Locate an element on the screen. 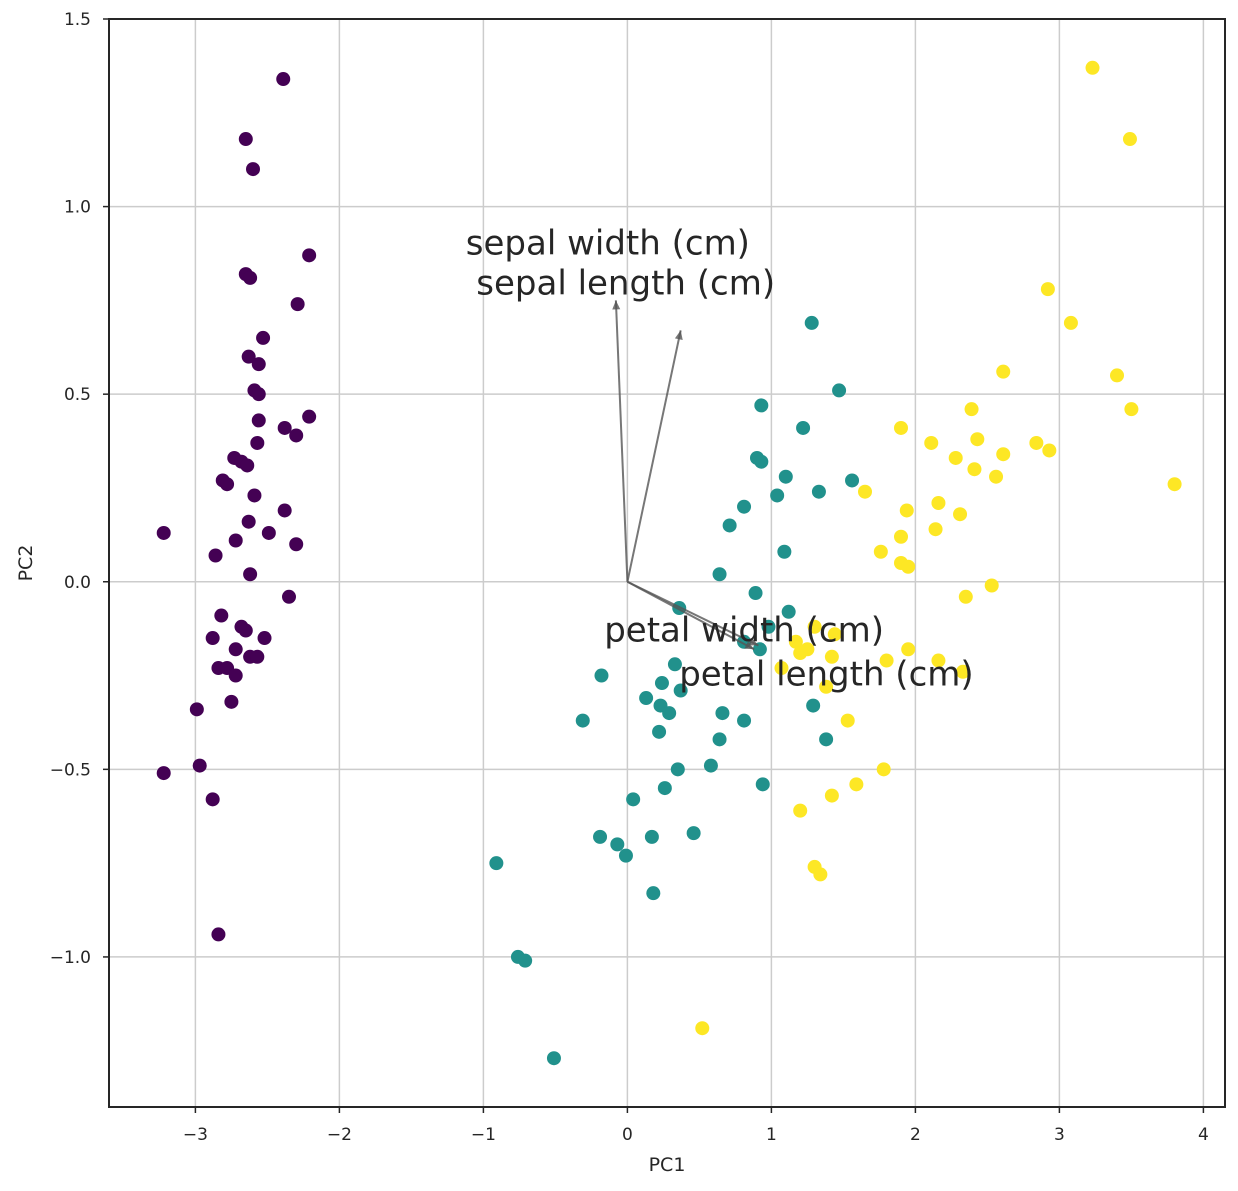 This screenshot has width=1238, height=1191. y-tick-label: 1.5 is located at coordinates (77, 20).